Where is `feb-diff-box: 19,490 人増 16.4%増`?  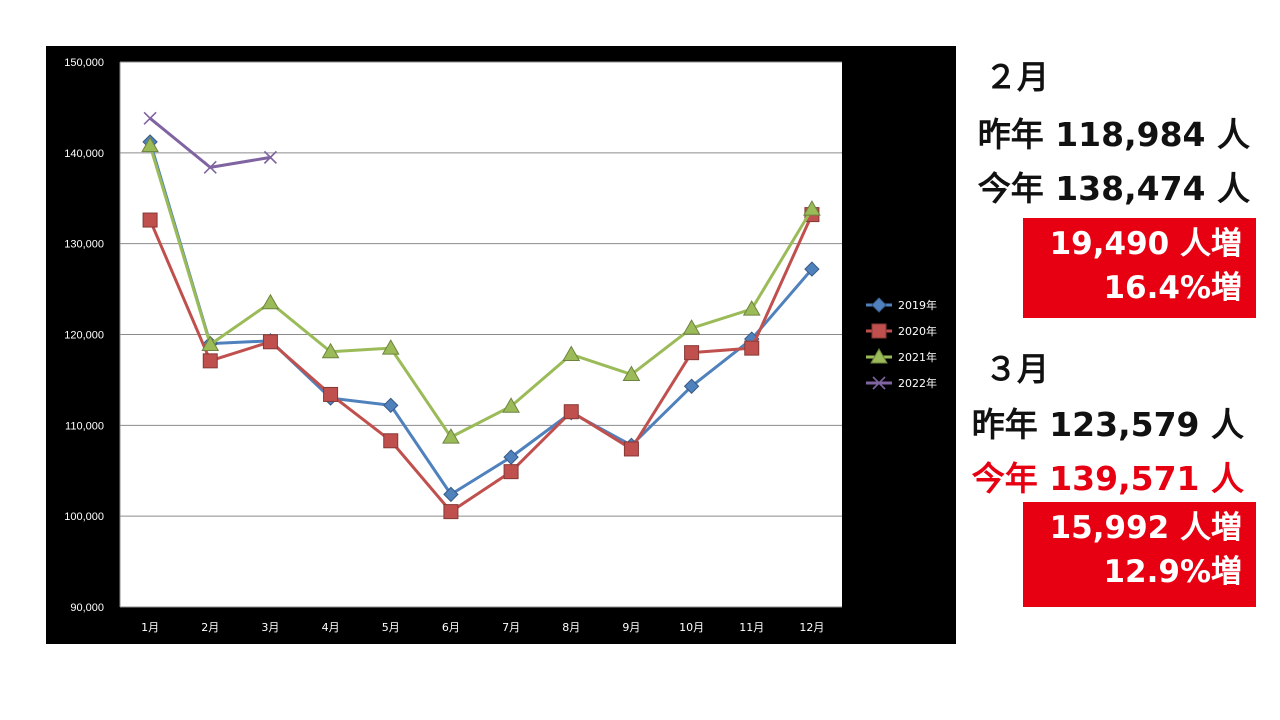
feb-diff-box: 19,490 人増 16.4%増 is located at coordinates (1139, 268).